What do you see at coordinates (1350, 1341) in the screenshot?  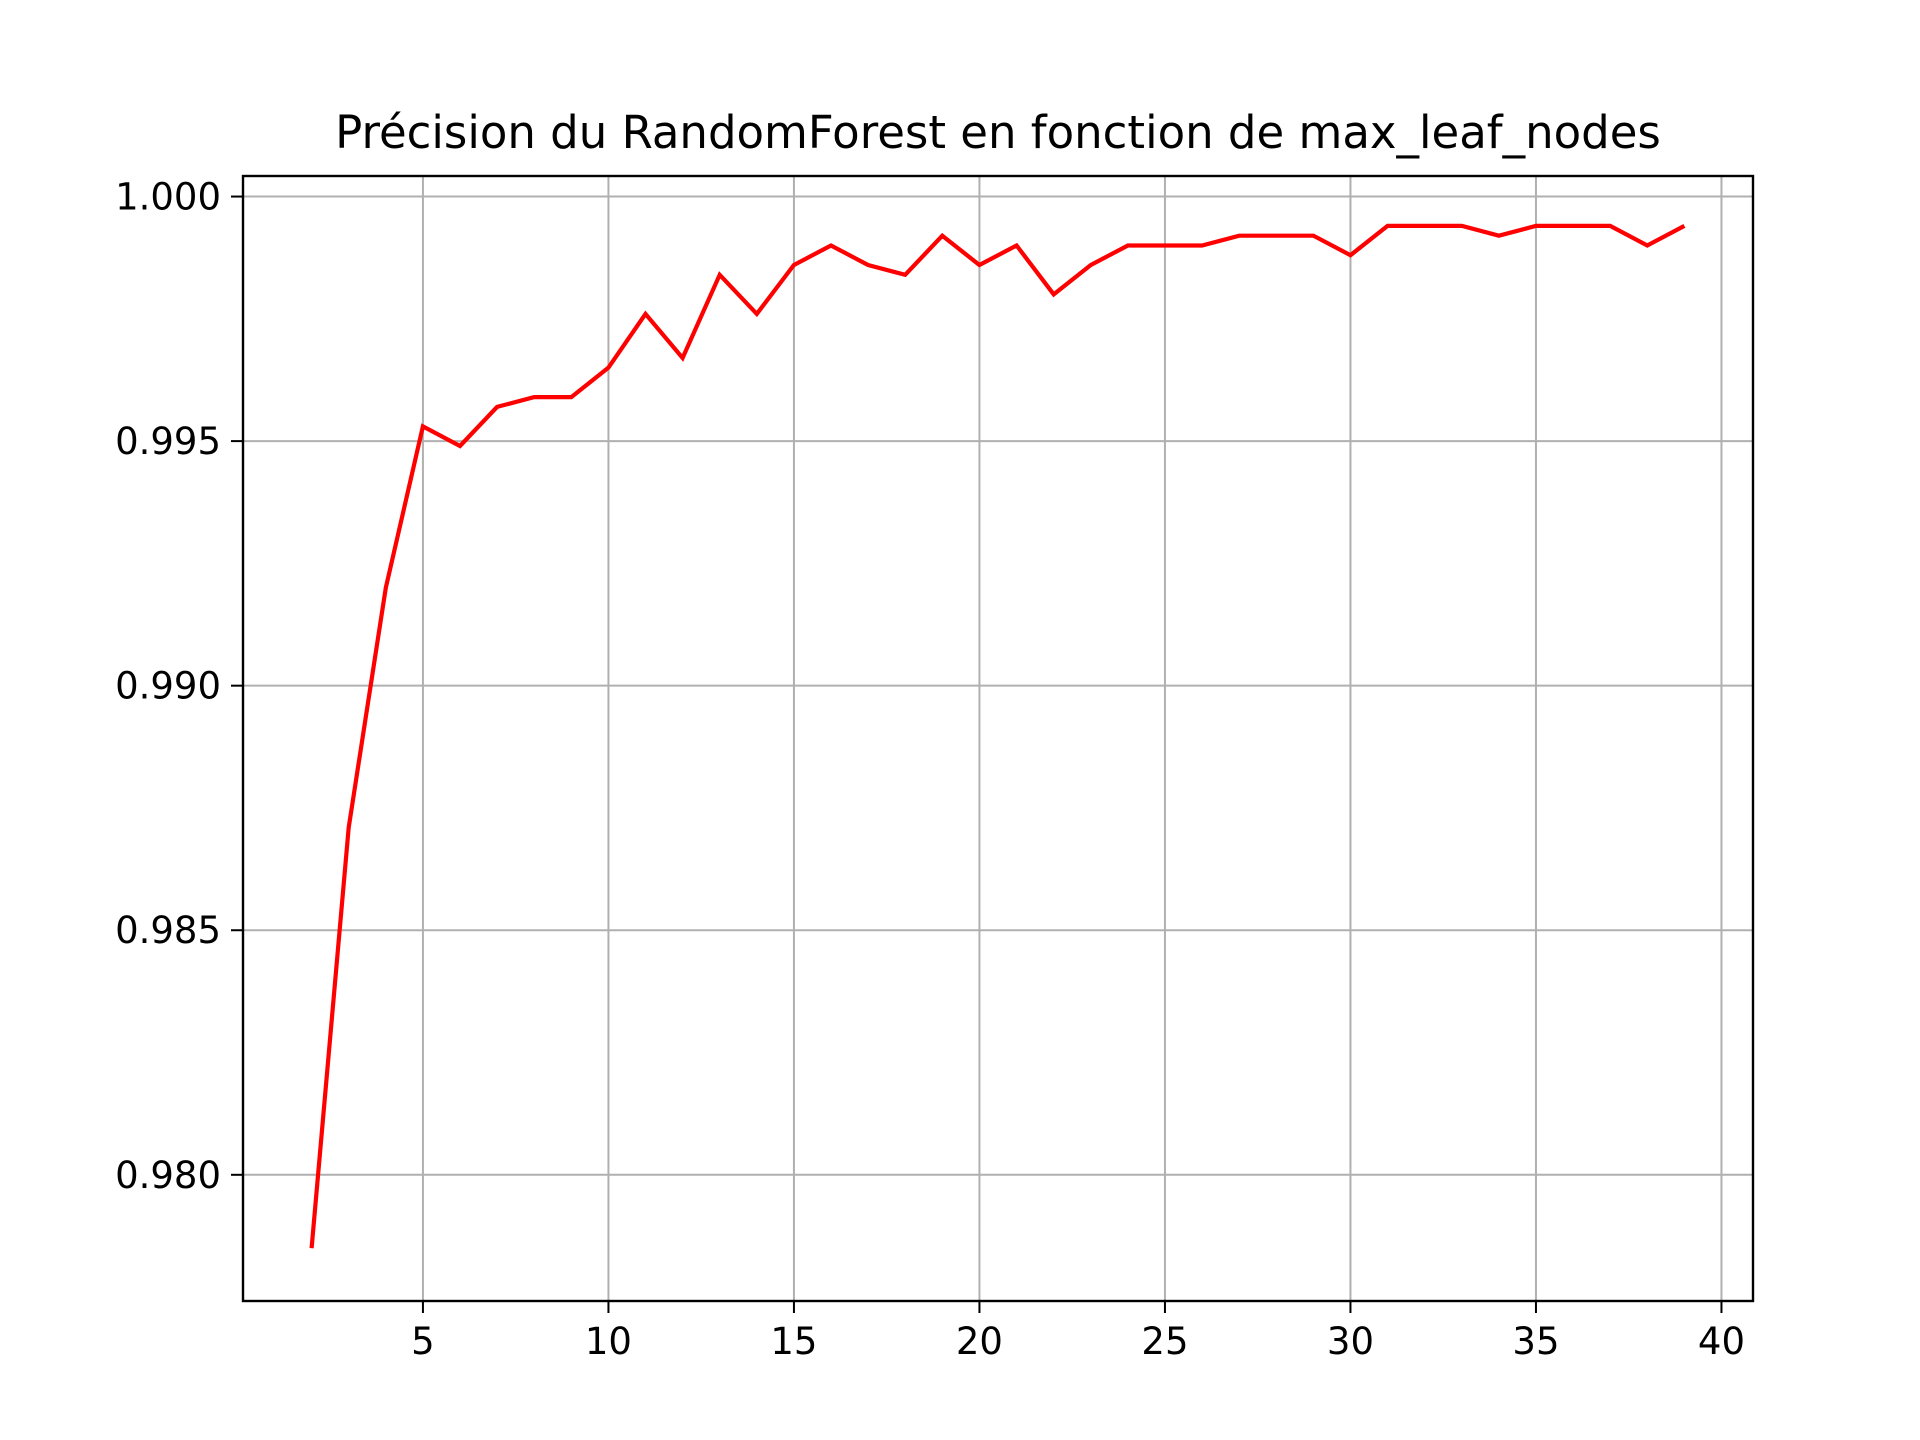 I see `x-tick-label: 30` at bounding box center [1350, 1341].